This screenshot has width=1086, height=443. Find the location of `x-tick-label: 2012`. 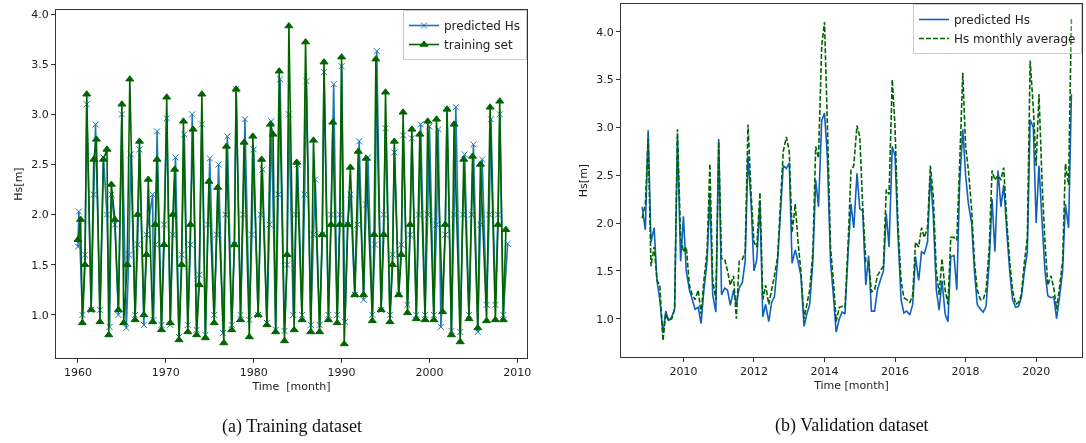

x-tick-label: 2012 is located at coordinates (753, 372).